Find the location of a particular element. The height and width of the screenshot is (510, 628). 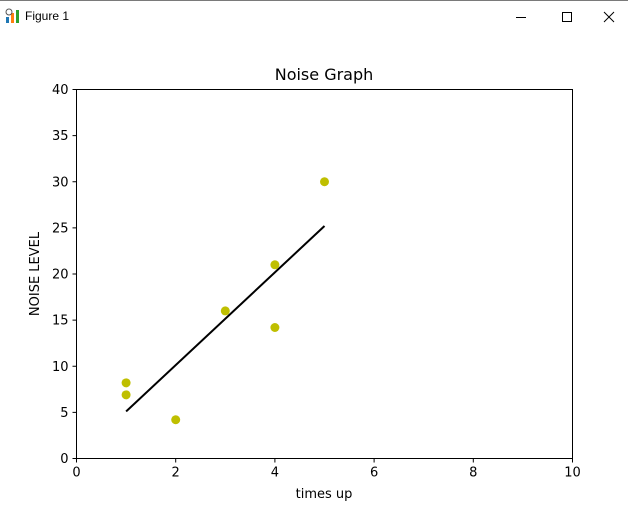

x-tick-label: 4 is located at coordinates (275, 473).